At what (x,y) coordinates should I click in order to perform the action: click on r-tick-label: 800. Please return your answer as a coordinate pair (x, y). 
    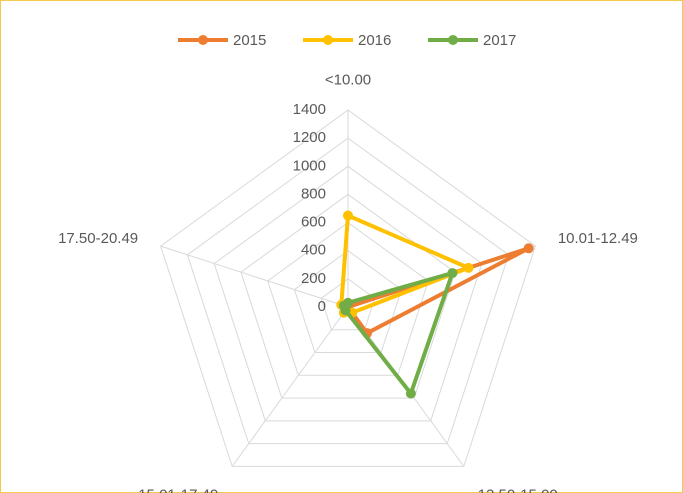
    Looking at the image, I should click on (313, 193).